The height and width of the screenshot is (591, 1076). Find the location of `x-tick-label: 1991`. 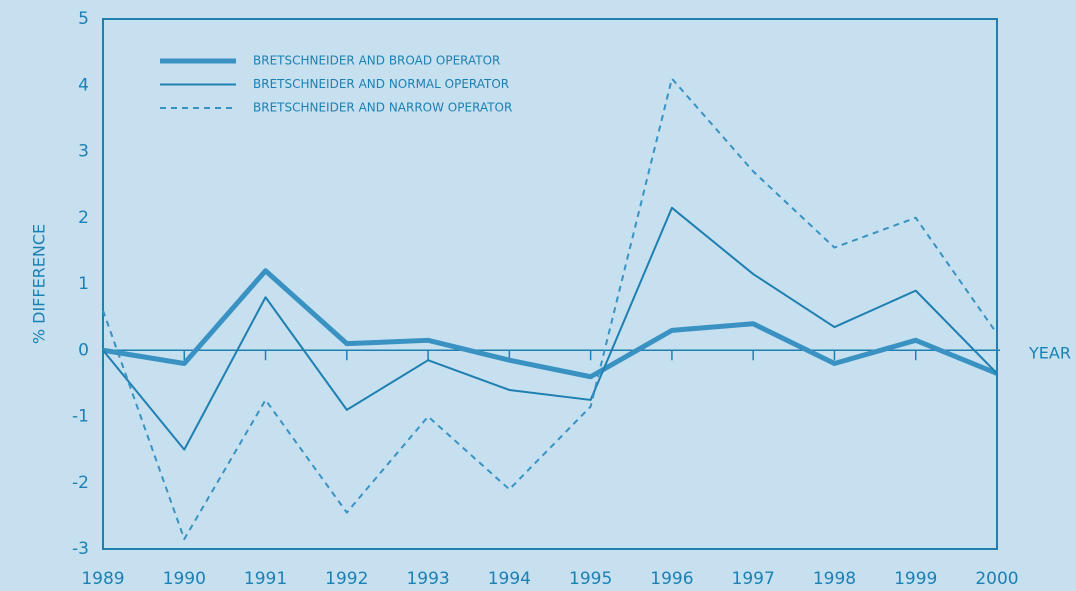

x-tick-label: 1991 is located at coordinates (265, 579).